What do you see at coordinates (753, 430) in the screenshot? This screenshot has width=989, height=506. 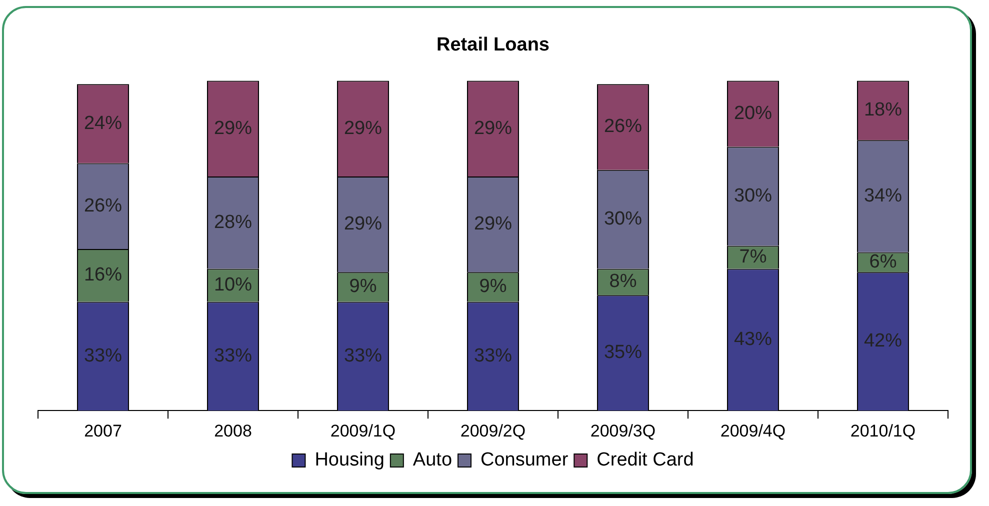 I see `x-tick-label: 2009/4Q` at bounding box center [753, 430].